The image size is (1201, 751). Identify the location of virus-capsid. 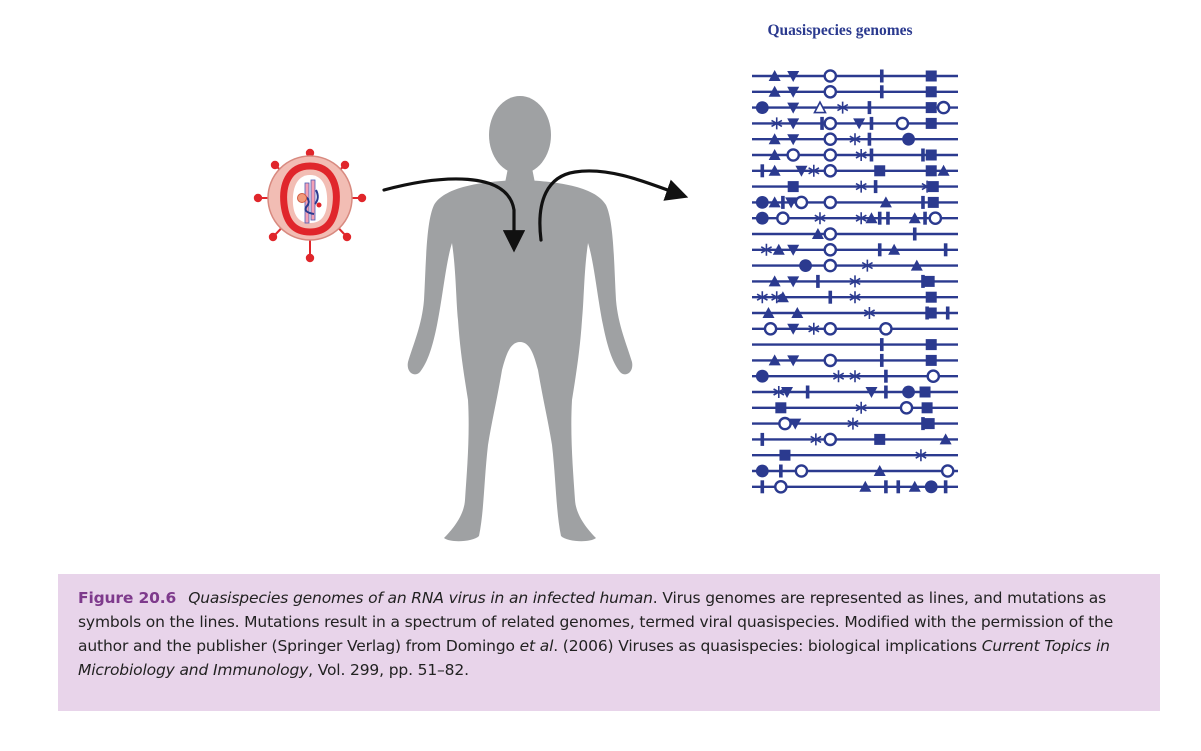
(310, 199).